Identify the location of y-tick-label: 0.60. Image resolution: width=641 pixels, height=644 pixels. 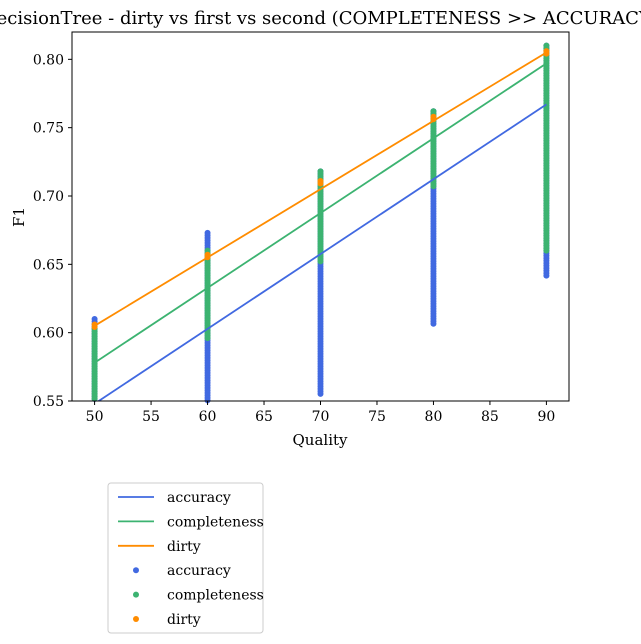
(48, 334).